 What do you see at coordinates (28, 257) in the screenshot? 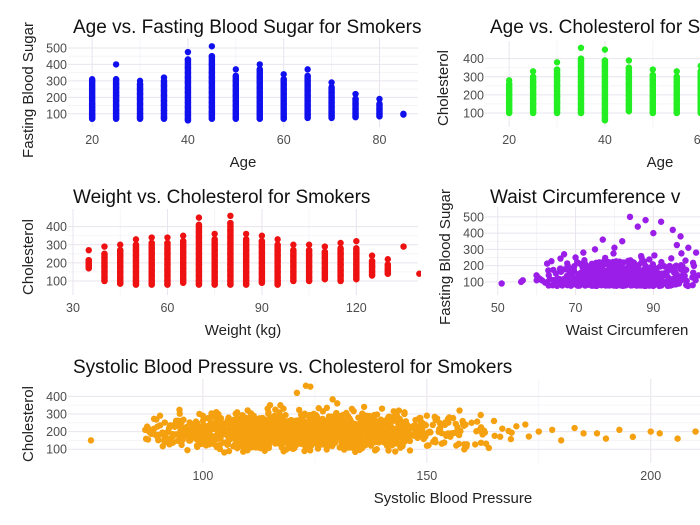
I see `y-axis-label: Cholesterol` at bounding box center [28, 257].